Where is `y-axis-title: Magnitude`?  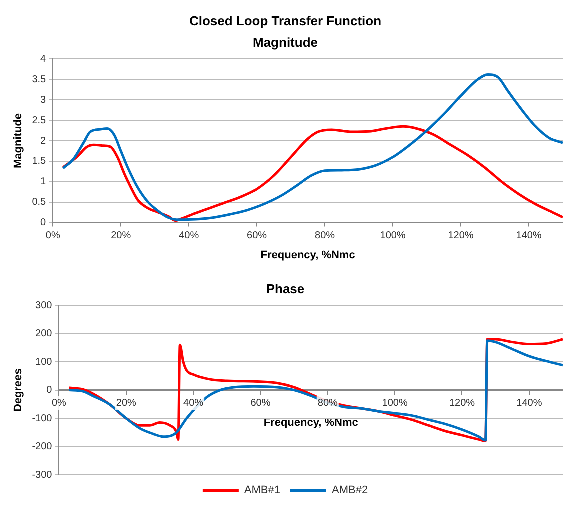
y-axis-title: Magnitude is located at coordinates (18, 141).